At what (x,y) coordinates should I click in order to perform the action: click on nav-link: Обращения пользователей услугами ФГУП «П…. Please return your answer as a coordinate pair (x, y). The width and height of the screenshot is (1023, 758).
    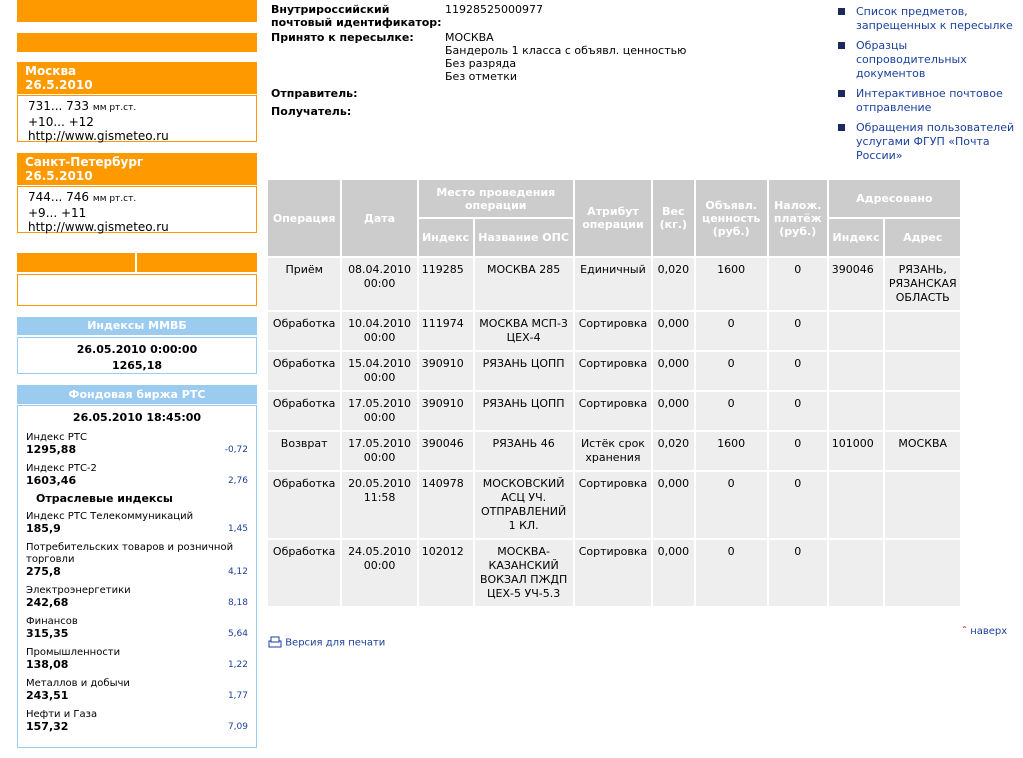
    Looking at the image, I should click on (928, 142).